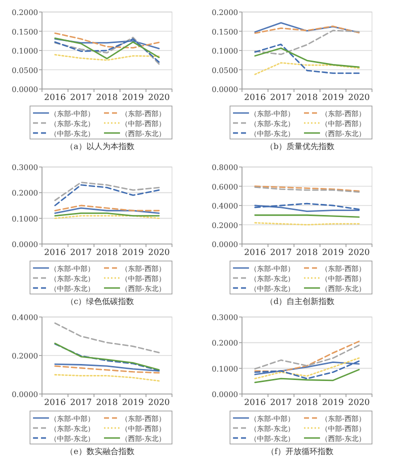  I want to click on text: （e）数实融合指数, so click(100, 451).